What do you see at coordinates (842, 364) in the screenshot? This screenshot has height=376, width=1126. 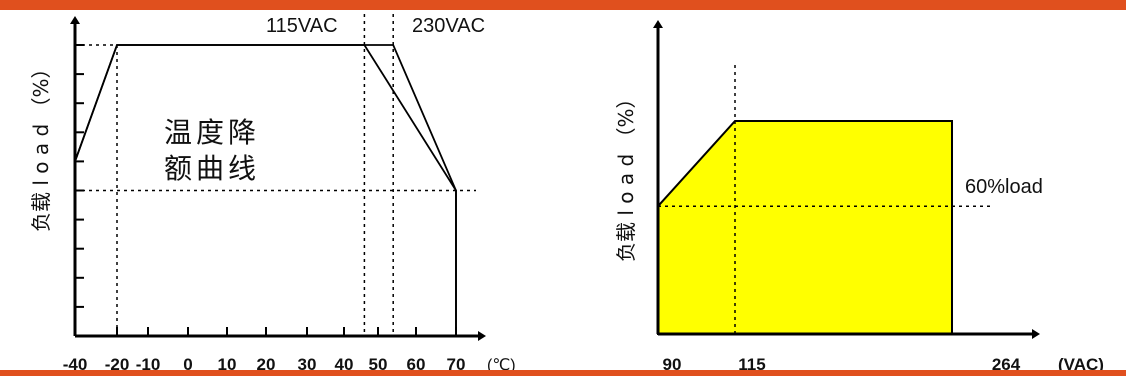 I see `c2-x-tick-labels: 90 115 264` at bounding box center [842, 364].